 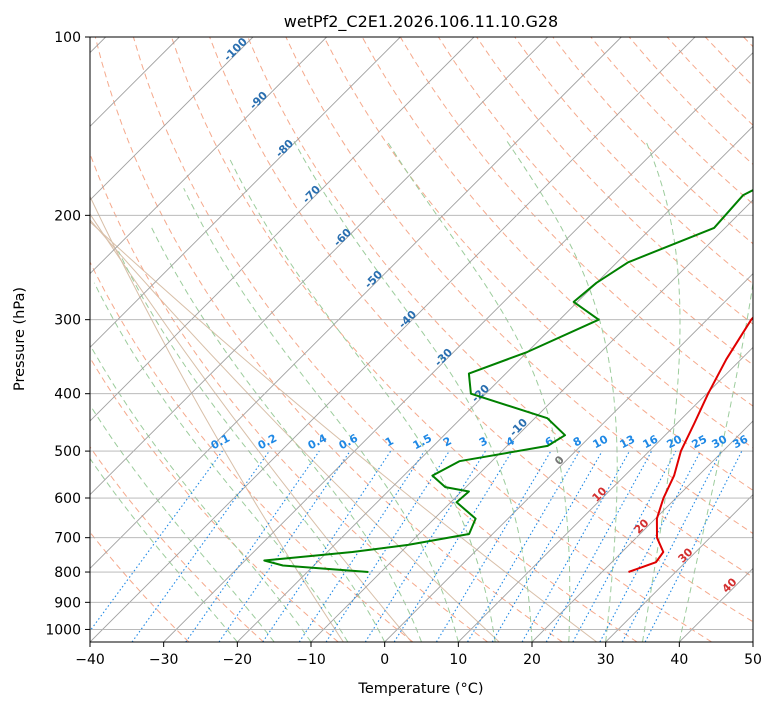 I want to click on mixing-ratio-label: 13, so click(x=628, y=442).